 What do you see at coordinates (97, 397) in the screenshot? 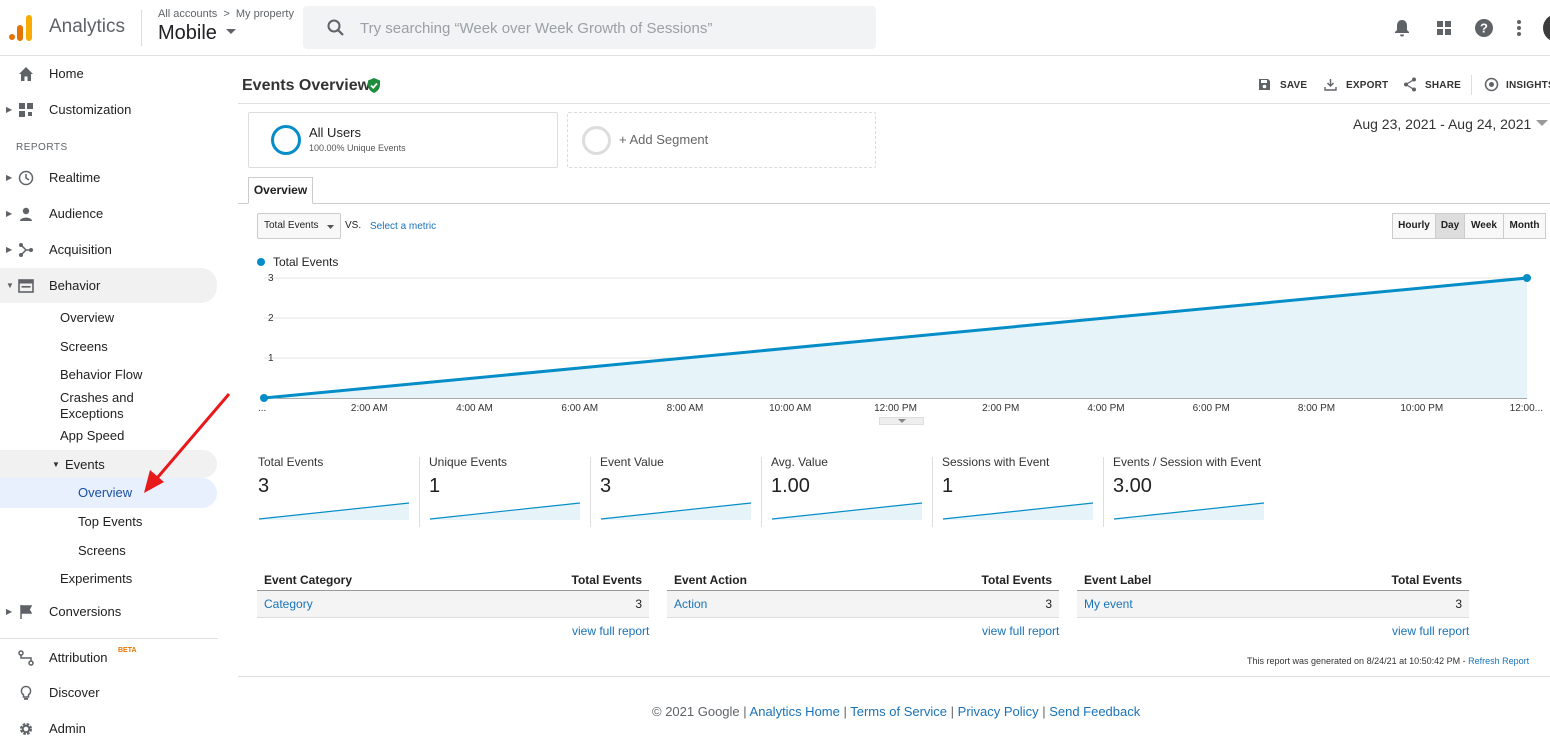
I see `sidebar-subitem-crashes: Crashes and` at bounding box center [97, 397].